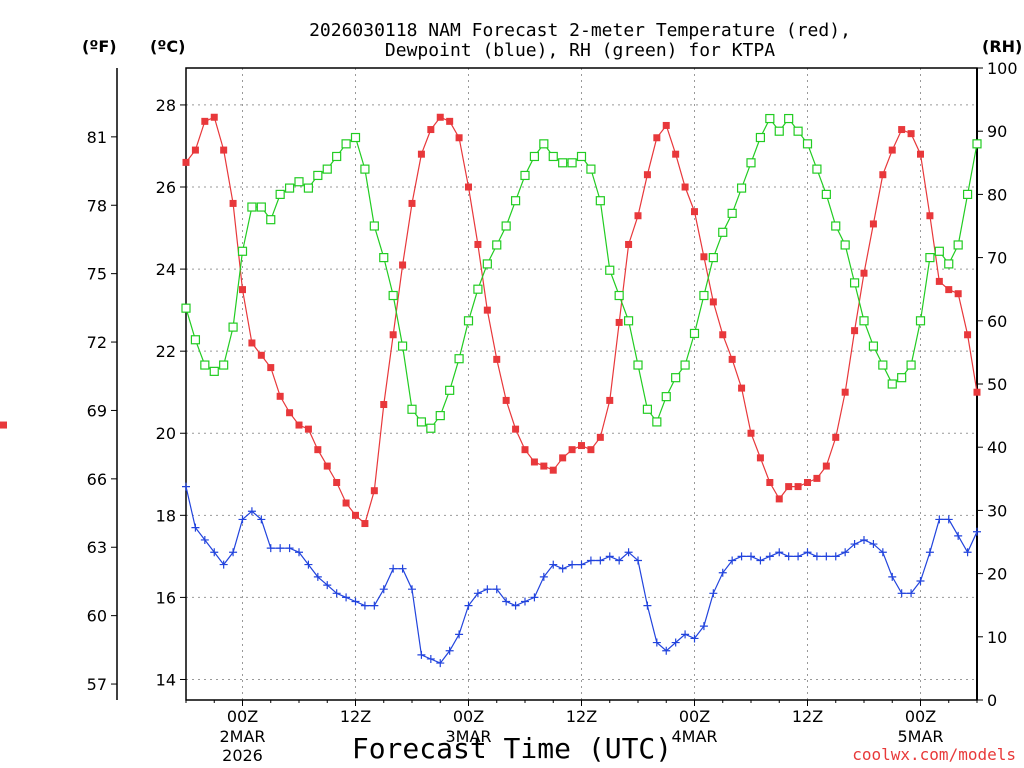 The height and width of the screenshot is (768, 1024). What do you see at coordinates (166, 597) in the screenshot?
I see `celsius-tick-label: 16` at bounding box center [166, 597].